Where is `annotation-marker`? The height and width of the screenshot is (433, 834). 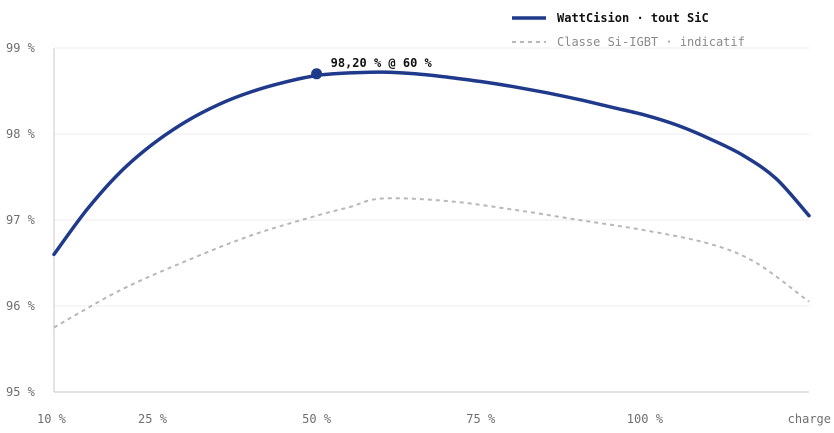 annotation-marker is located at coordinates (317, 74).